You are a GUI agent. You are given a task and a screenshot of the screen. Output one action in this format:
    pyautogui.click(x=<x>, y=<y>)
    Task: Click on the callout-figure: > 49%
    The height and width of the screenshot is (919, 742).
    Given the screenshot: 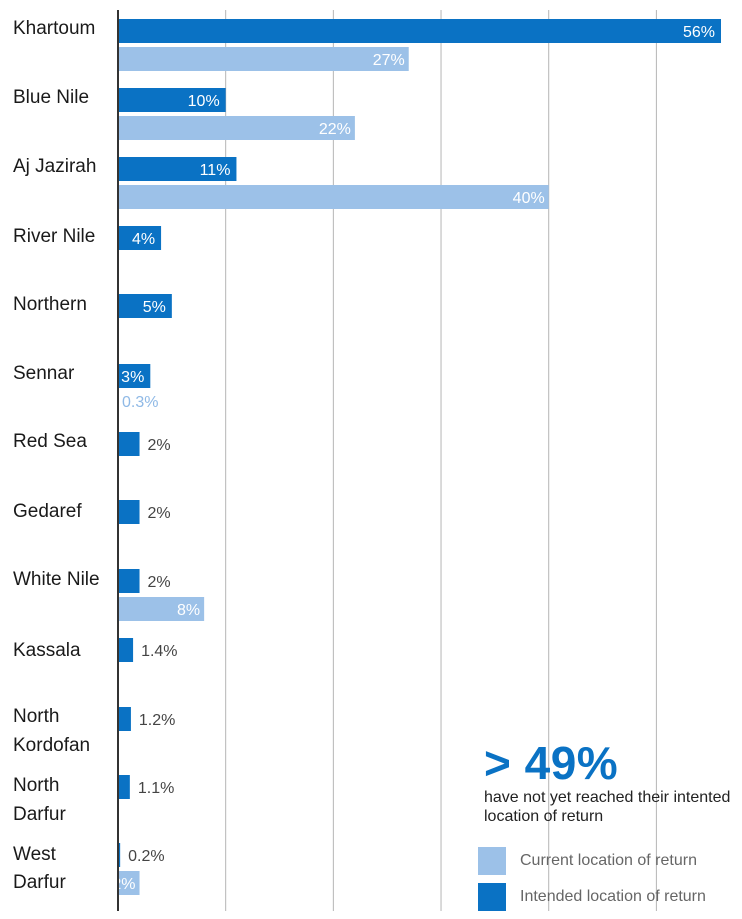 What is the action you would take?
    pyautogui.click(x=551, y=763)
    